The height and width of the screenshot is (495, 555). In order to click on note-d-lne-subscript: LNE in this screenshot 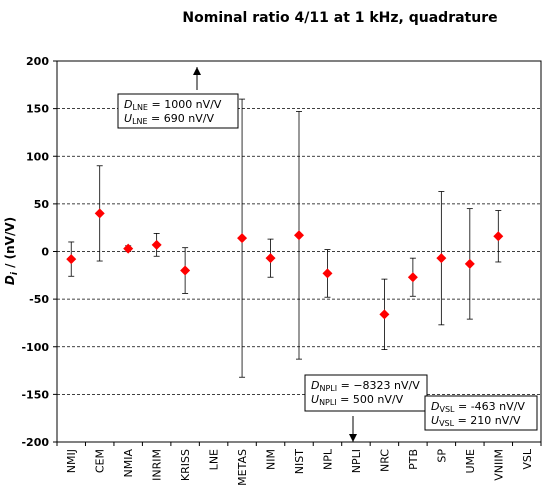, I will do `click(140, 107)`.